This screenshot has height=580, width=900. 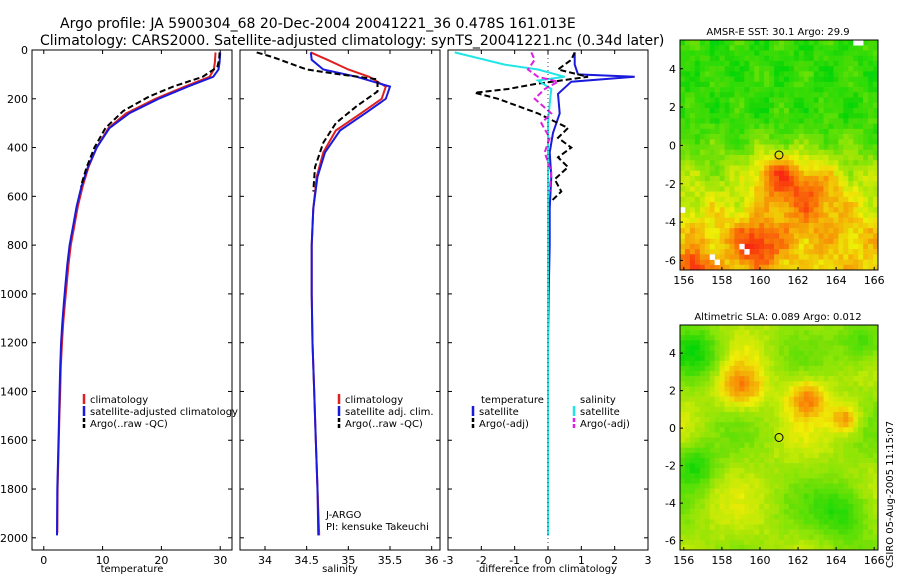 What do you see at coordinates (514, 560) in the screenshot?
I see `x-tick-label: -1` at bounding box center [514, 560].